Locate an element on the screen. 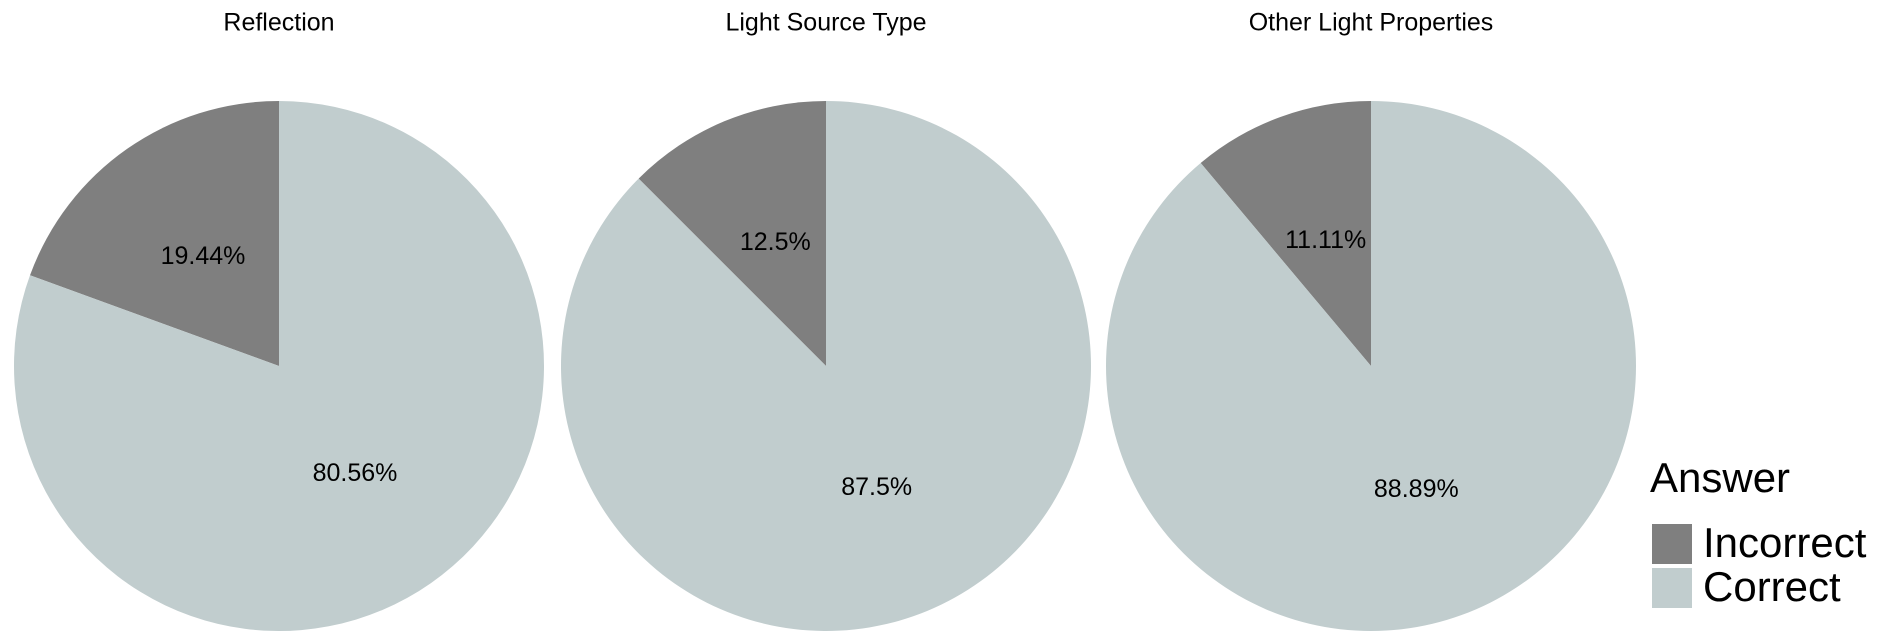 This screenshot has width=1902, height=639. value-label: 88.89% is located at coordinates (1416, 489).